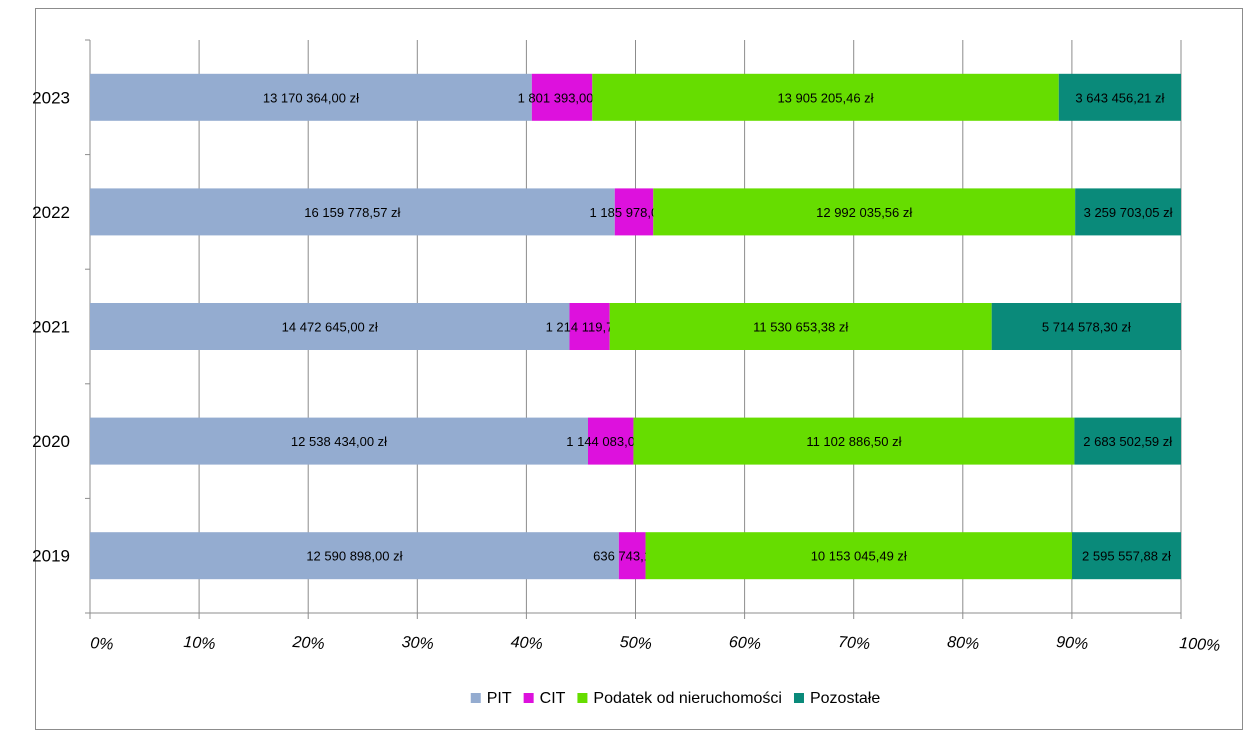  I want to click on legend-label: PIT, so click(499, 698).